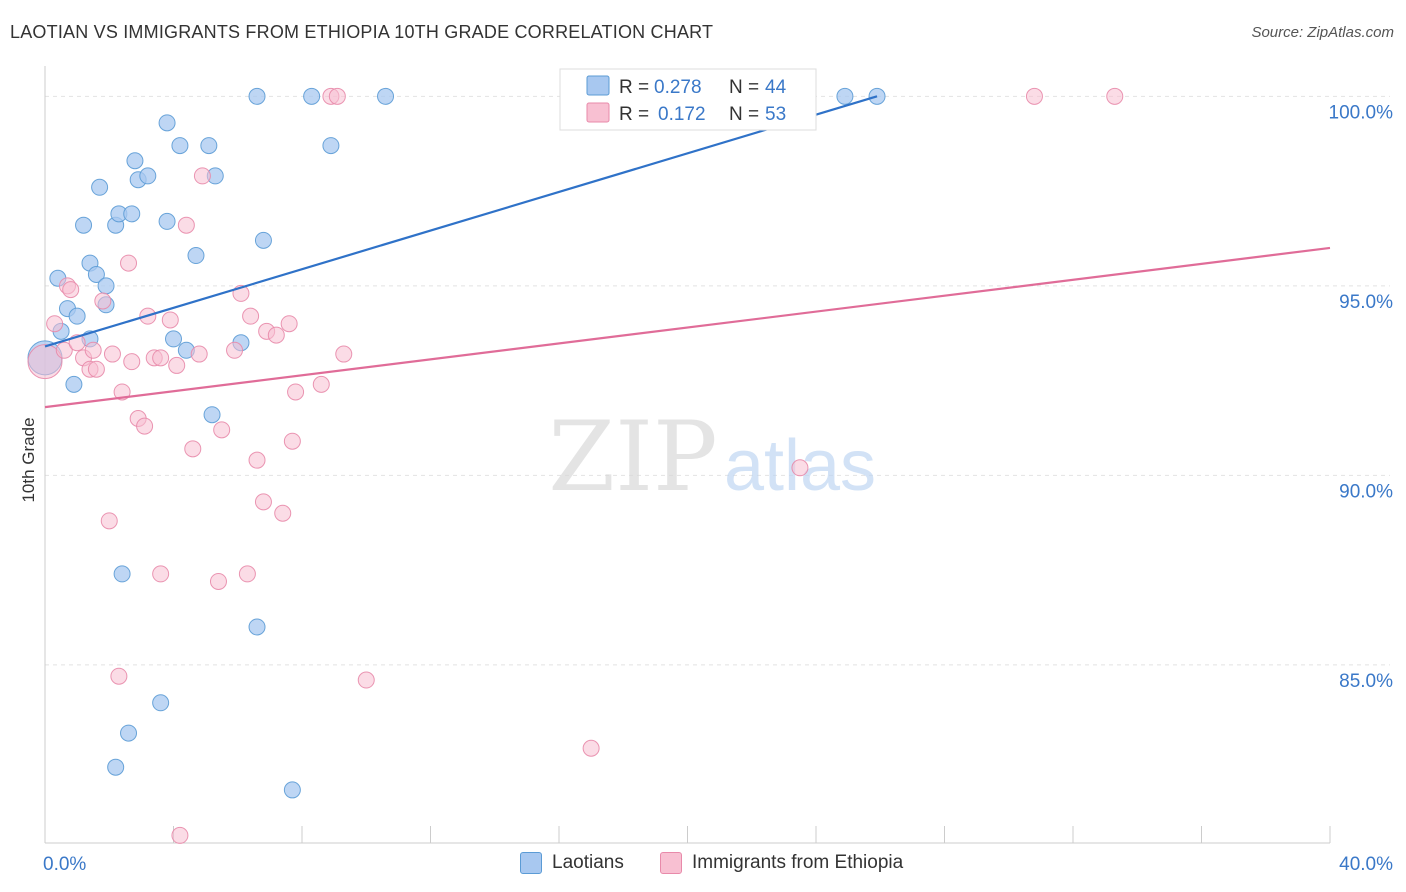 This screenshot has height=892, width=1406. What do you see at coordinates (1366, 302) in the screenshot?
I see `y-tick-label: 95.0%` at bounding box center [1366, 302].